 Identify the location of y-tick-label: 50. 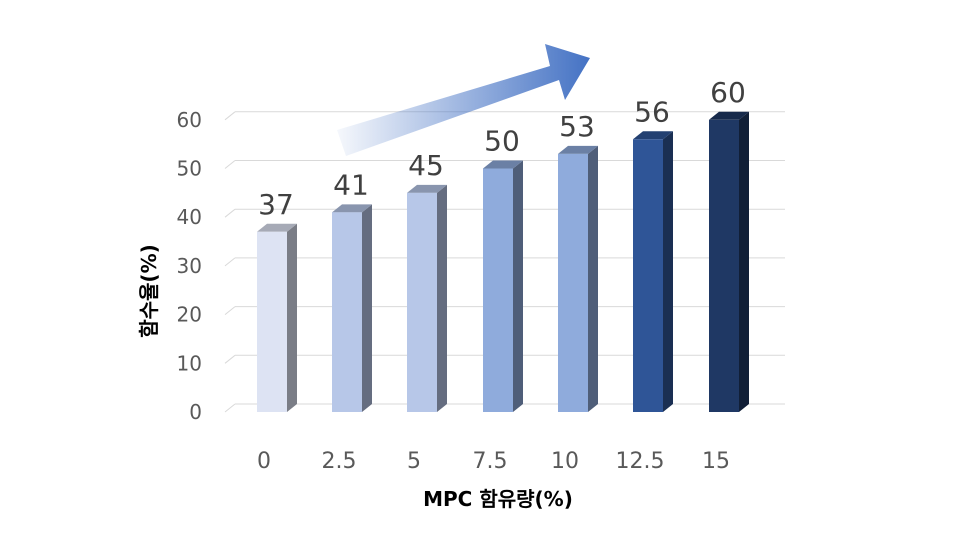
(189, 169).